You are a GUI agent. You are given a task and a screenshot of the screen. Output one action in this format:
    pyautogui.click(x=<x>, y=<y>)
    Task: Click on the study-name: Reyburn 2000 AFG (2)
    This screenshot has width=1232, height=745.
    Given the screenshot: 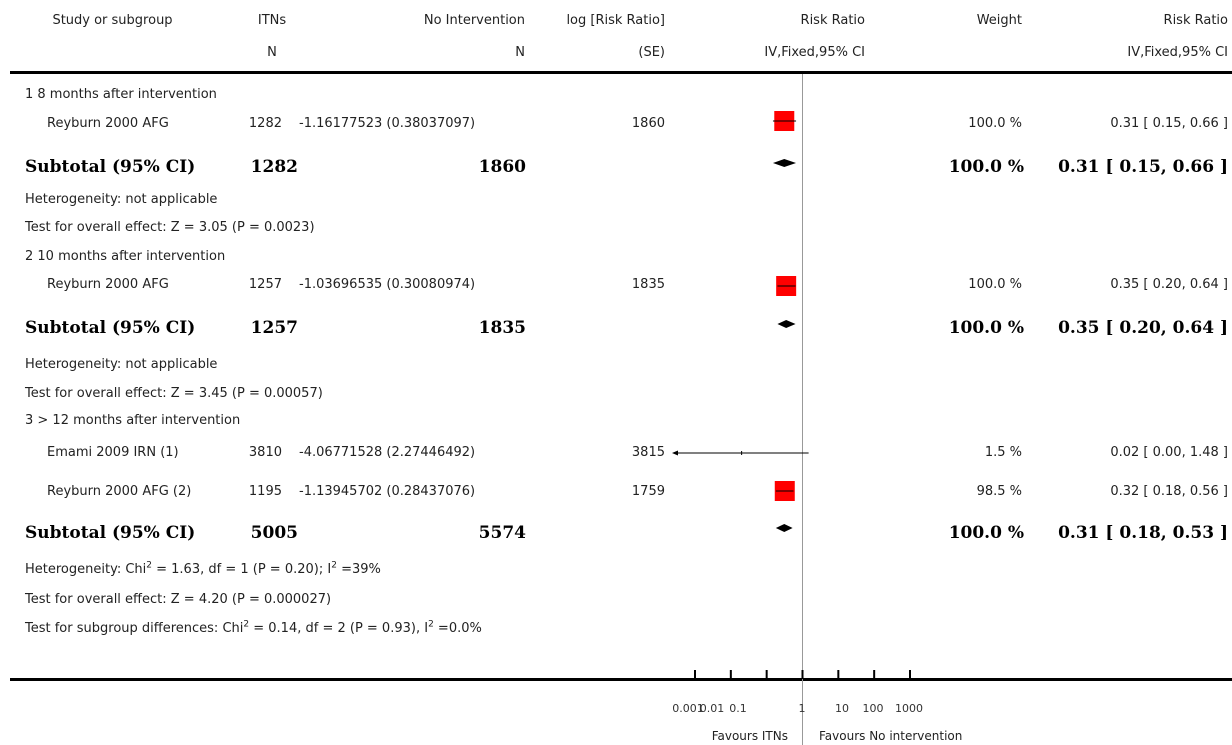 What is the action you would take?
    pyautogui.click(x=119, y=491)
    